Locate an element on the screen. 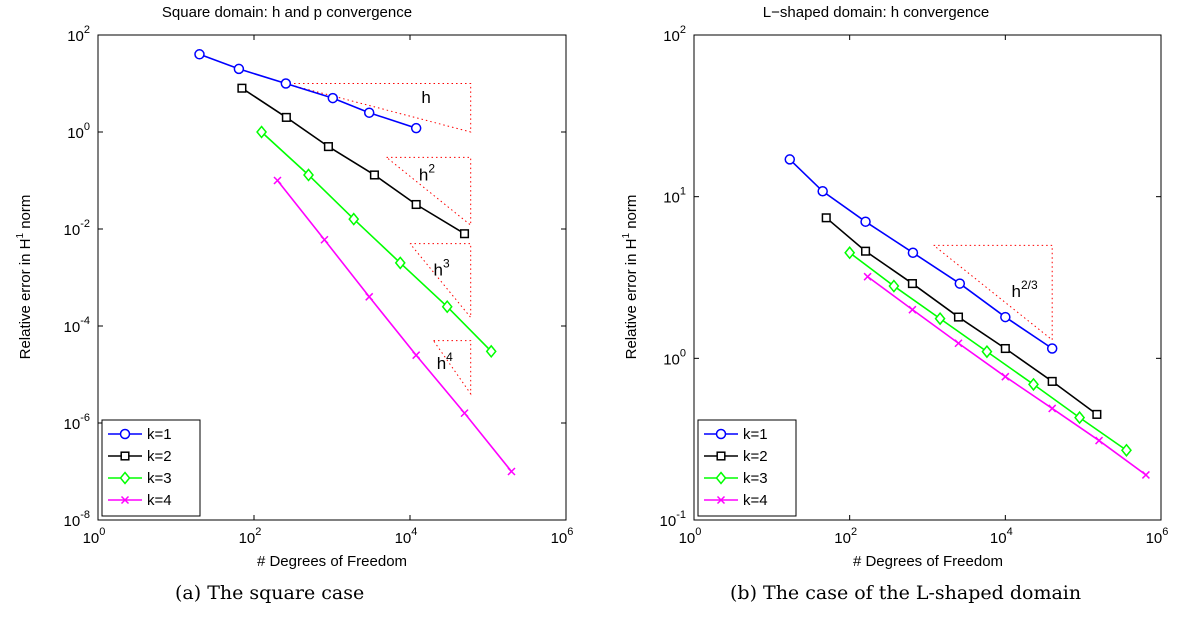 This screenshot has height=625, width=1203. x-axis-label: # Degrees of Freedom is located at coordinates (332, 561).